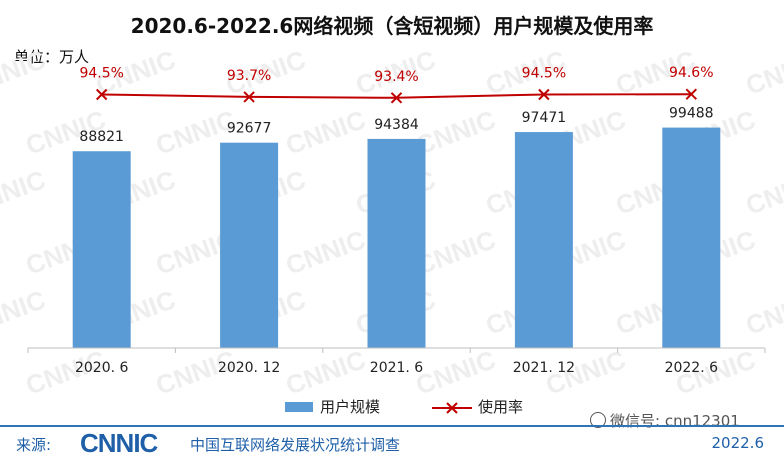 The height and width of the screenshot is (462, 784). I want to click on usage-rate-label: 93.4%, so click(396, 77).